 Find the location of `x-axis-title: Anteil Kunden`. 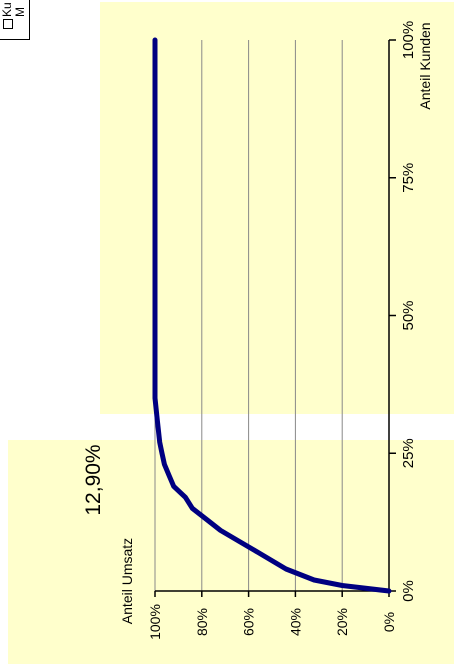

x-axis-title: Anteil Kunden is located at coordinates (425, 65).